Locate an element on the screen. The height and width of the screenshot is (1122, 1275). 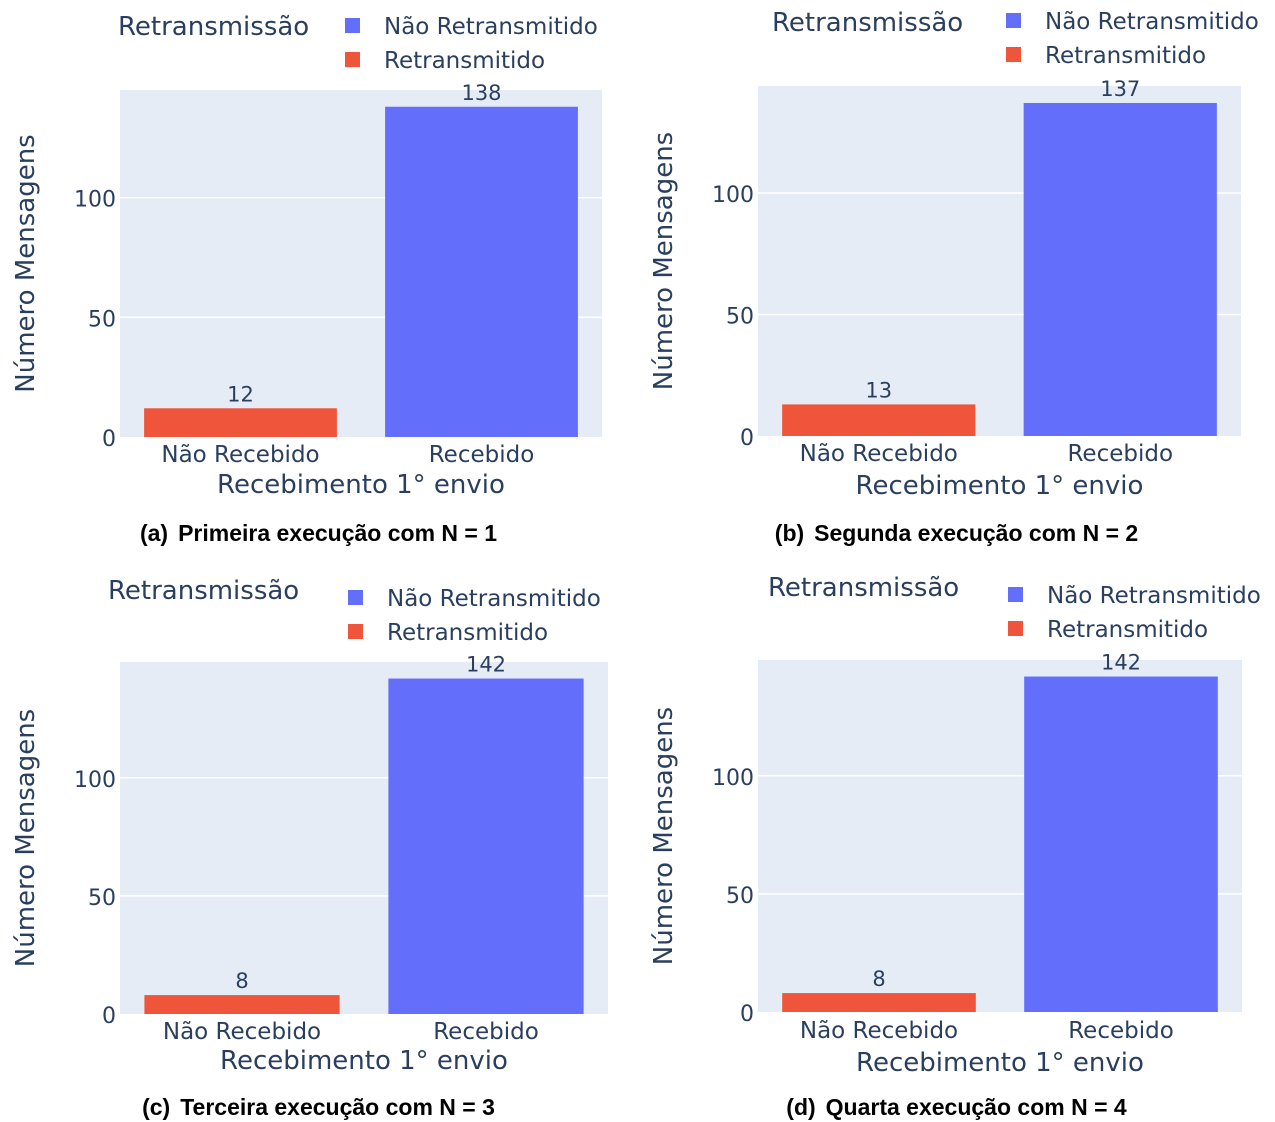
caption-text-d: Quarta execução com N = 4 is located at coordinates (976, 1107).